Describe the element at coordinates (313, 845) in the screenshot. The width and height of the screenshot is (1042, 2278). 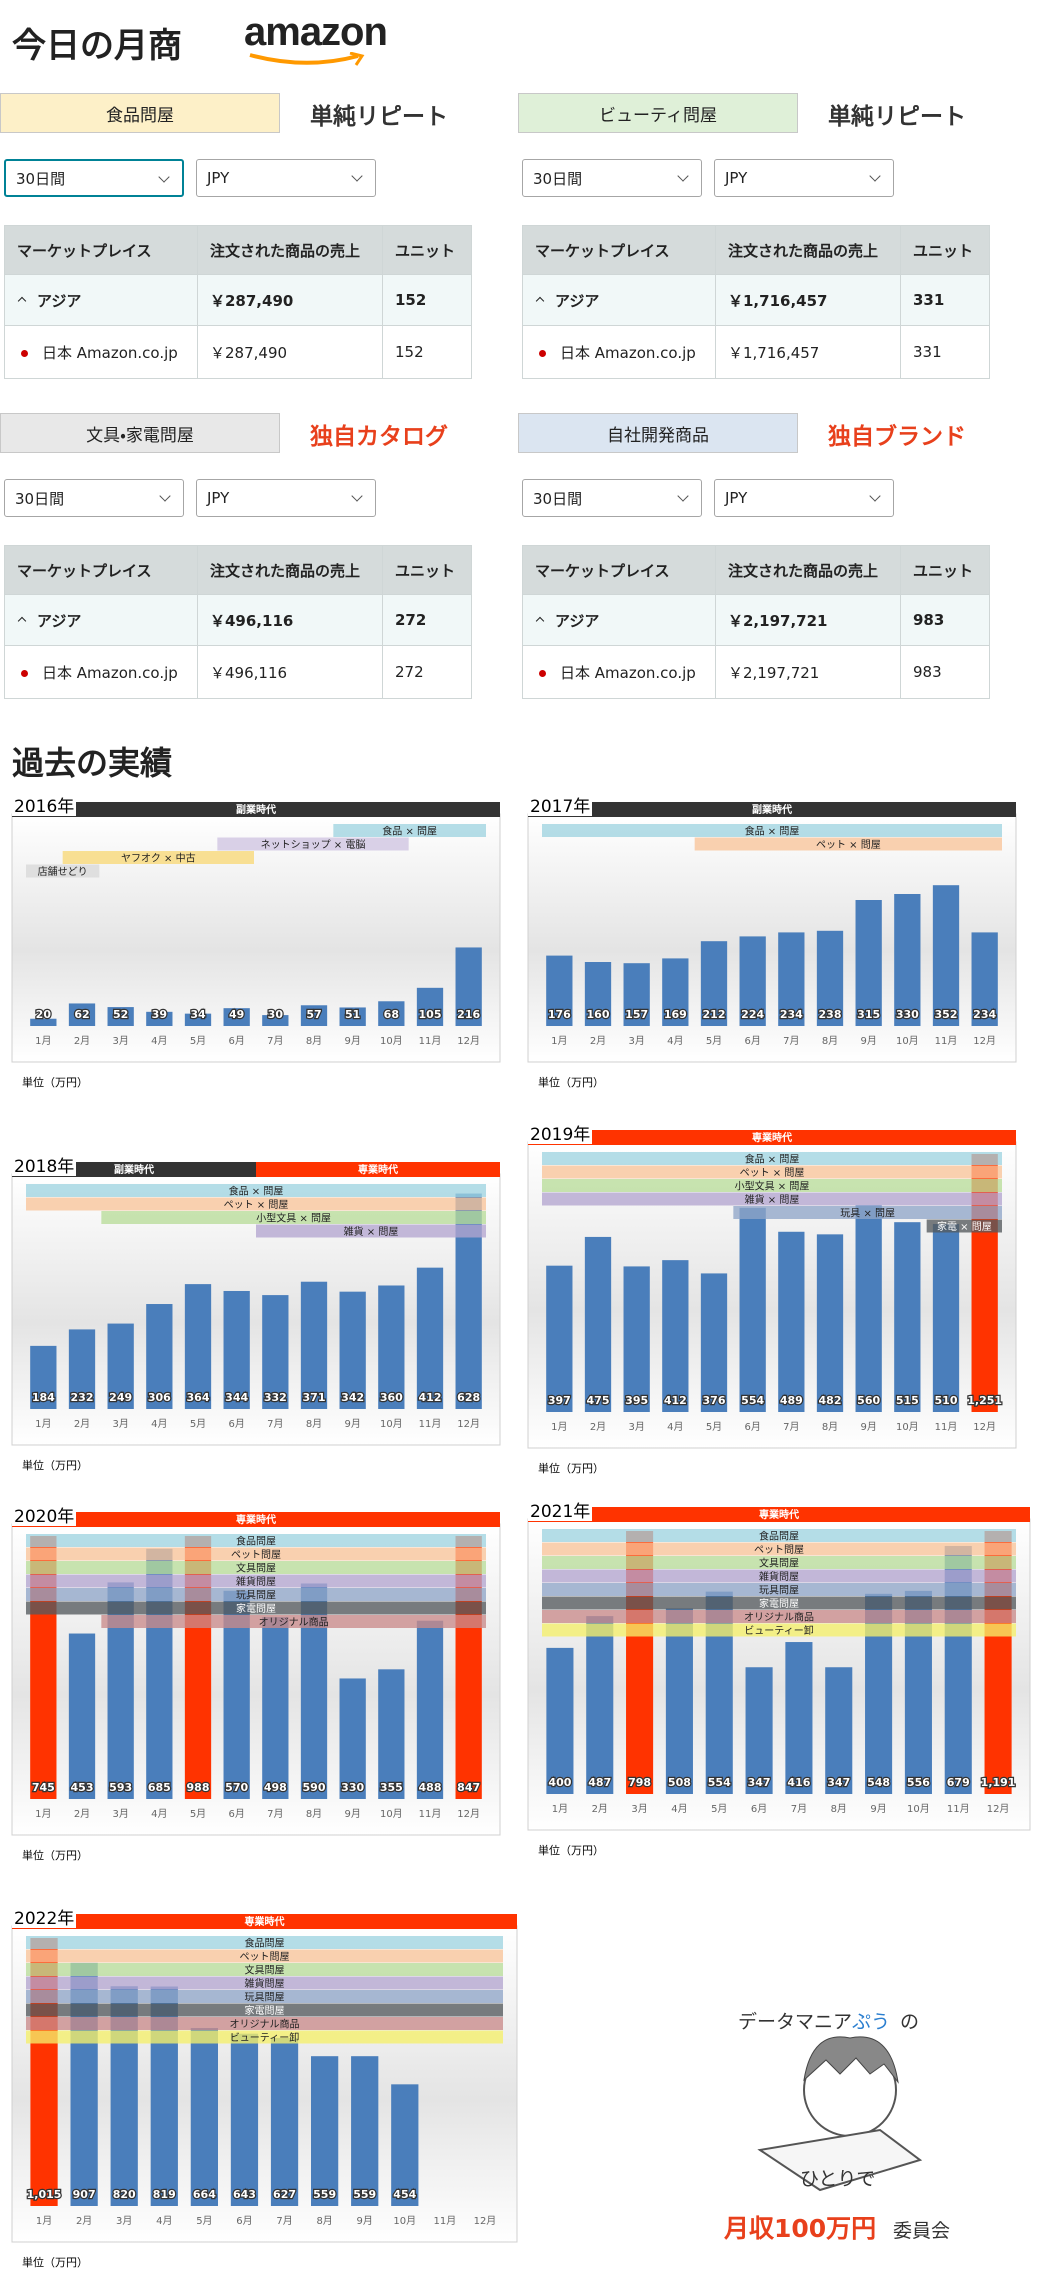
I see `category-band-label: ネットショップ × 電脳` at that location.